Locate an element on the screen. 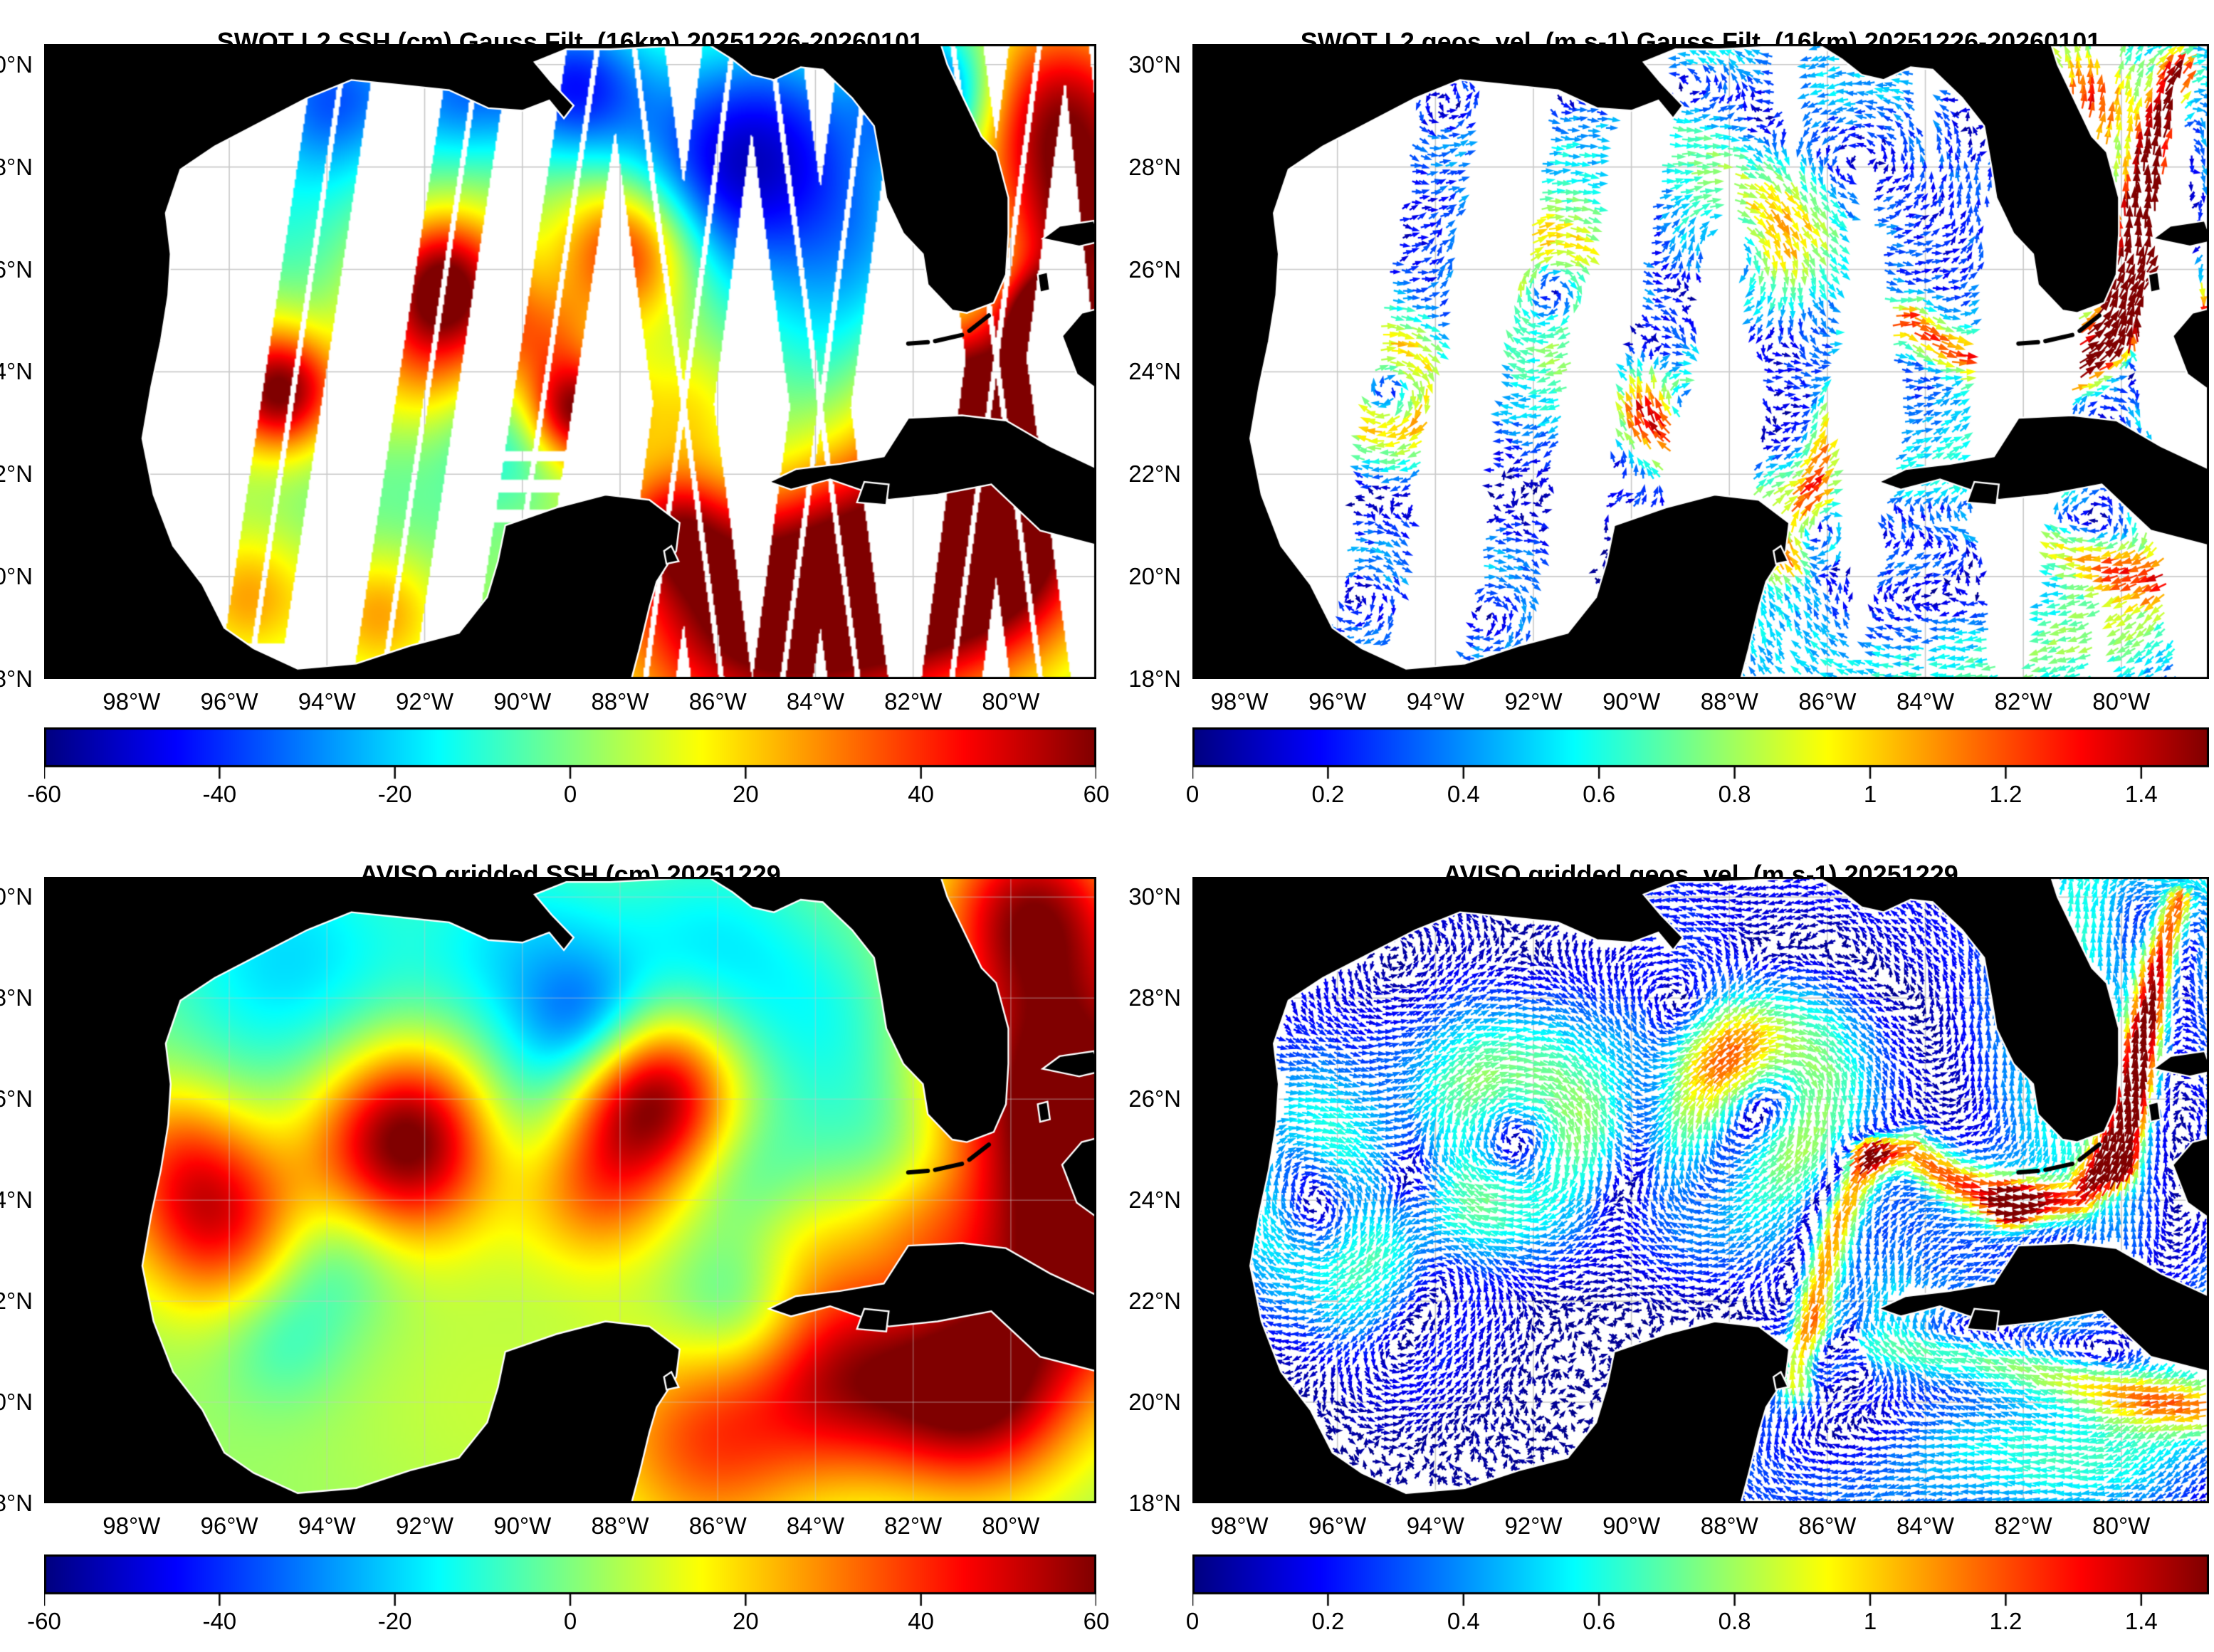 Image resolution: width=2214 pixels, height=1652 pixels. swot-vel-colorbar-canvas is located at coordinates (1700, 754).